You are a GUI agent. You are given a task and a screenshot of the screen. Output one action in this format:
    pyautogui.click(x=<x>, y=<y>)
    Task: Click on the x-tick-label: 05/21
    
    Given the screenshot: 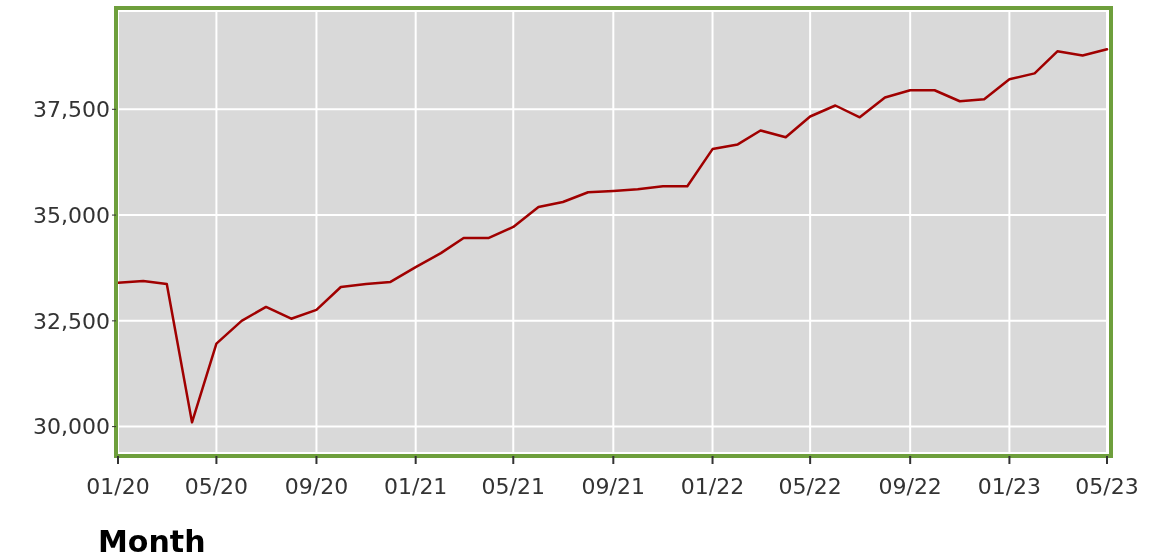 What is the action you would take?
    pyautogui.click(x=513, y=486)
    